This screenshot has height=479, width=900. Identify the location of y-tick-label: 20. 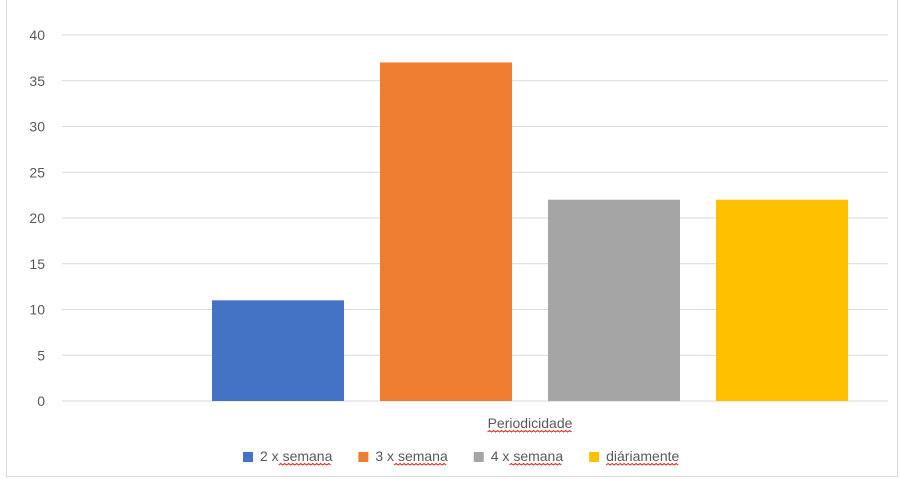
(37, 218).